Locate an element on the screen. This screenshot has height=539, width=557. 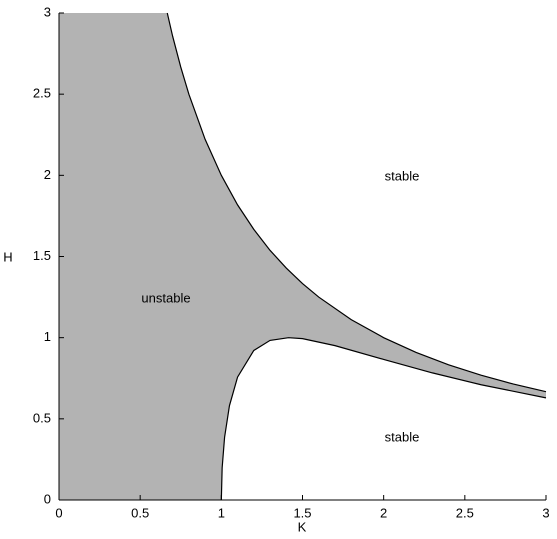
y-tick-label: 2 is located at coordinates (47, 174).